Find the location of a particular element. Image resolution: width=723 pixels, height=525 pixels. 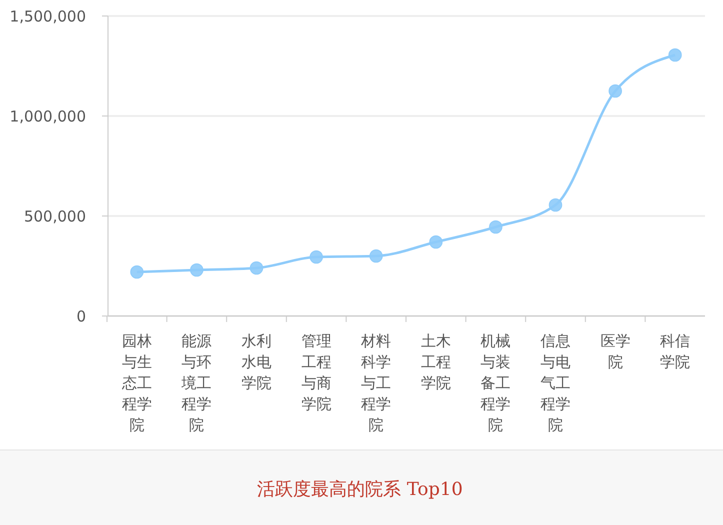

x-tick-label: 水利水电学院 is located at coordinates (257, 362).